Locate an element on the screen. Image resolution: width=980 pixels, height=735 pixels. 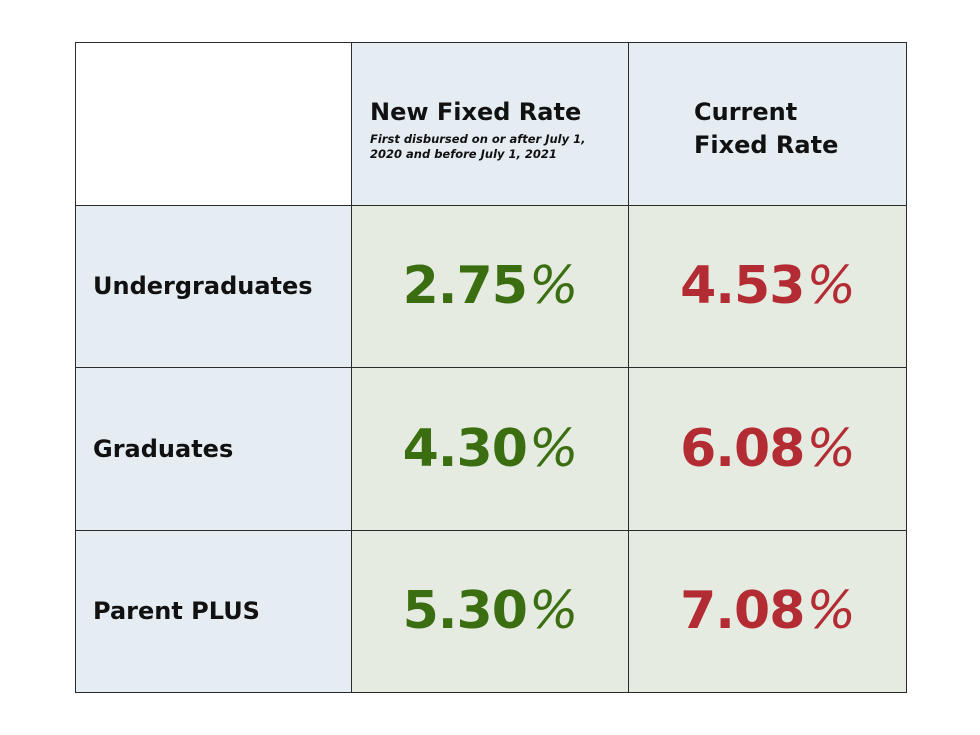
row-label: Undergraduates is located at coordinates (203, 286).